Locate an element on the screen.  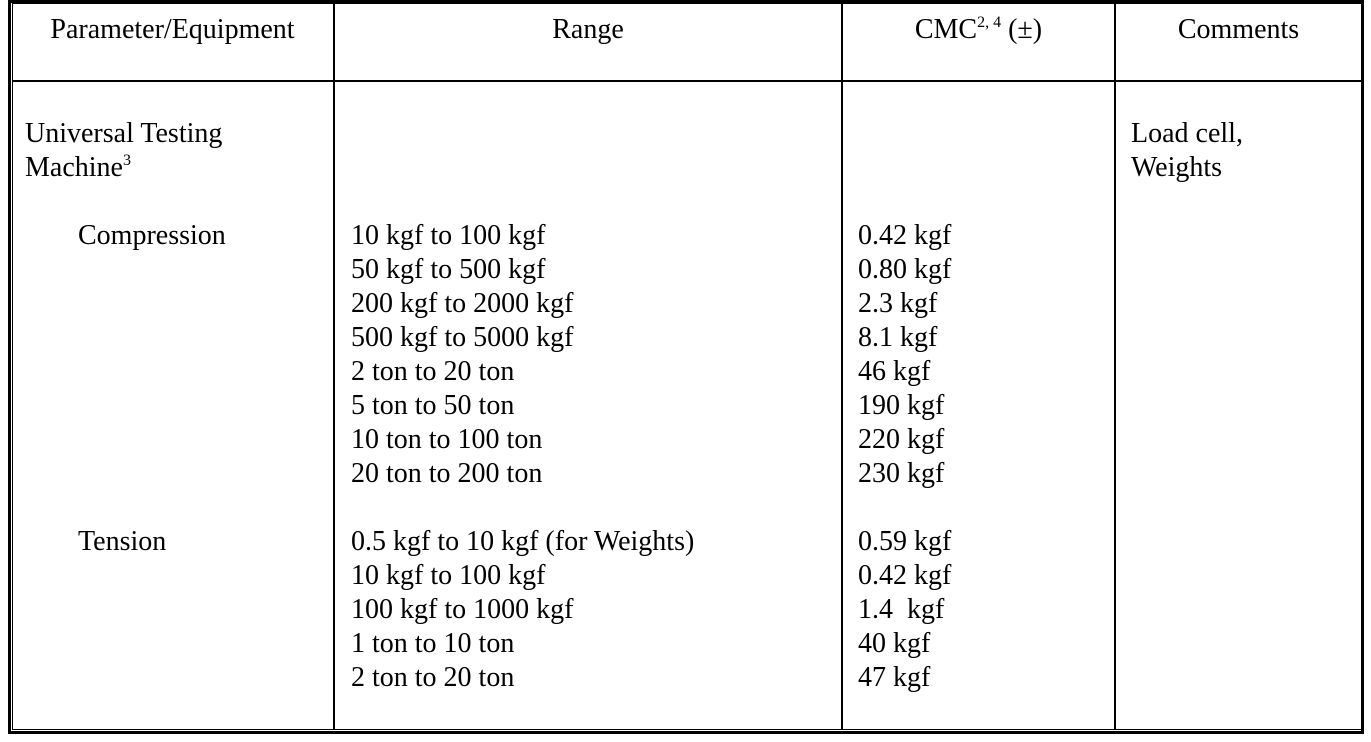
header-cmc: CMC2, 4 (±) is located at coordinates (978, 30).